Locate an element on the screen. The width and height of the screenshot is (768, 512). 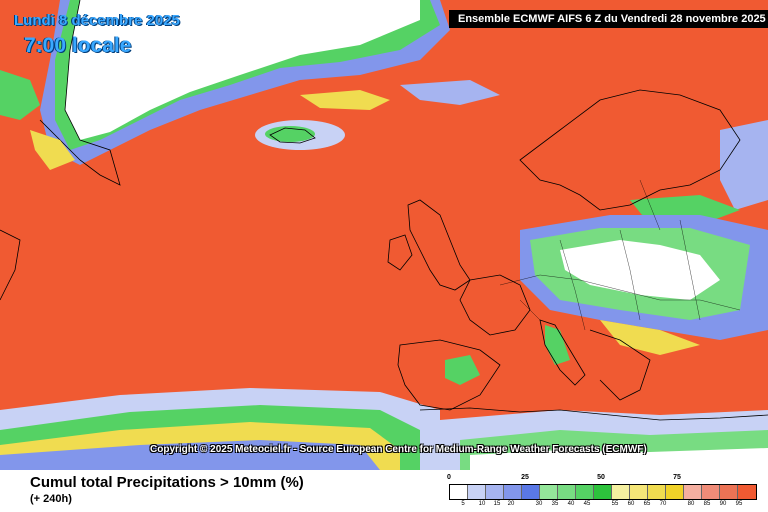
legend-minor-label: 60 is located at coordinates (631, 504).